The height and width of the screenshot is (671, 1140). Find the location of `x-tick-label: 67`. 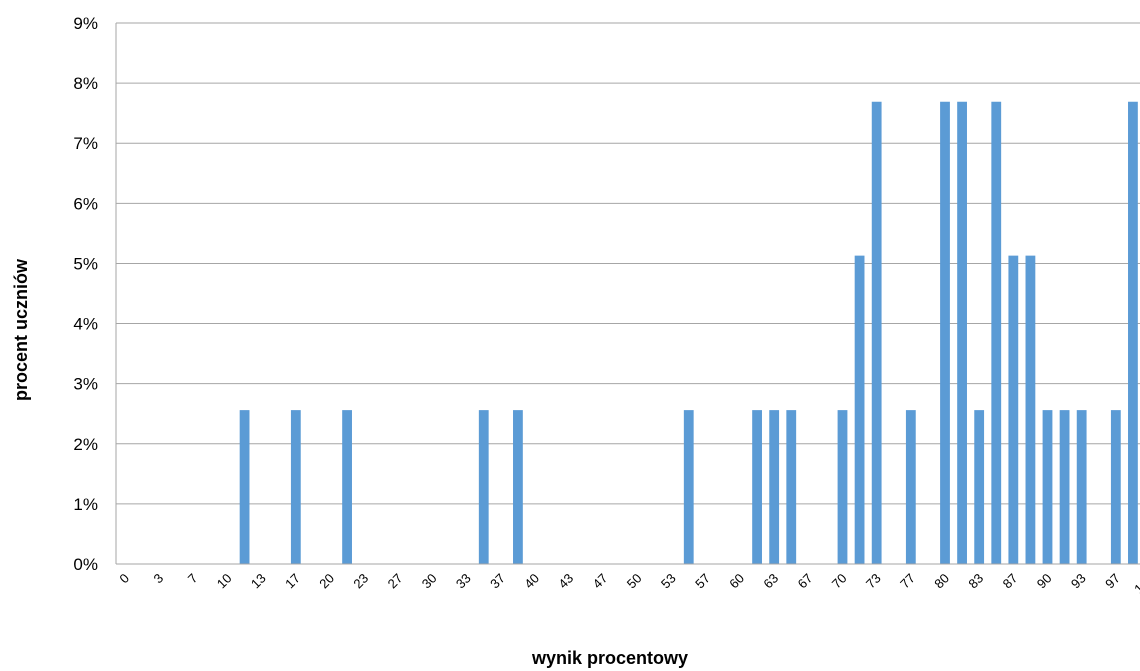

x-tick-label: 67 is located at coordinates (805, 581).